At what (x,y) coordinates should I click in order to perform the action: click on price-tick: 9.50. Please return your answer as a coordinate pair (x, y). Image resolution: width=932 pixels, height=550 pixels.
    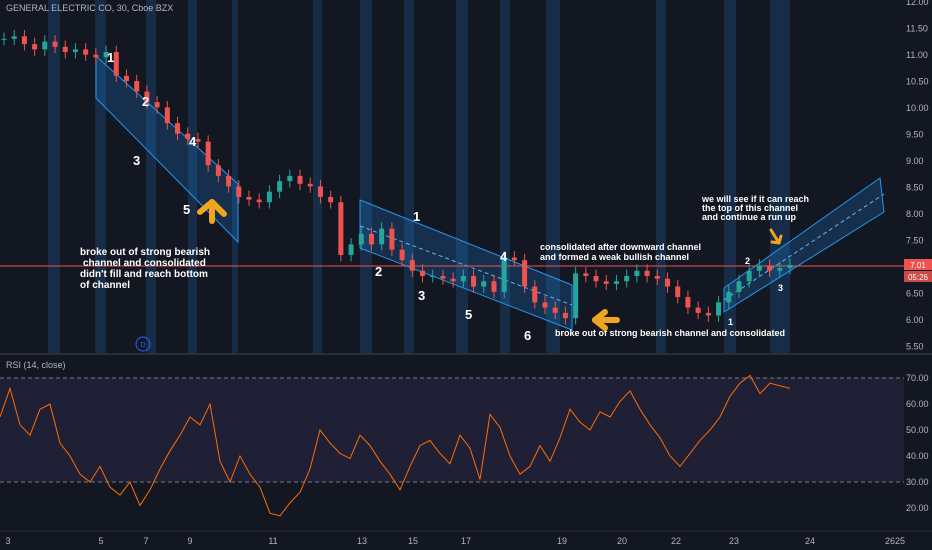
    Looking at the image, I should click on (915, 135).